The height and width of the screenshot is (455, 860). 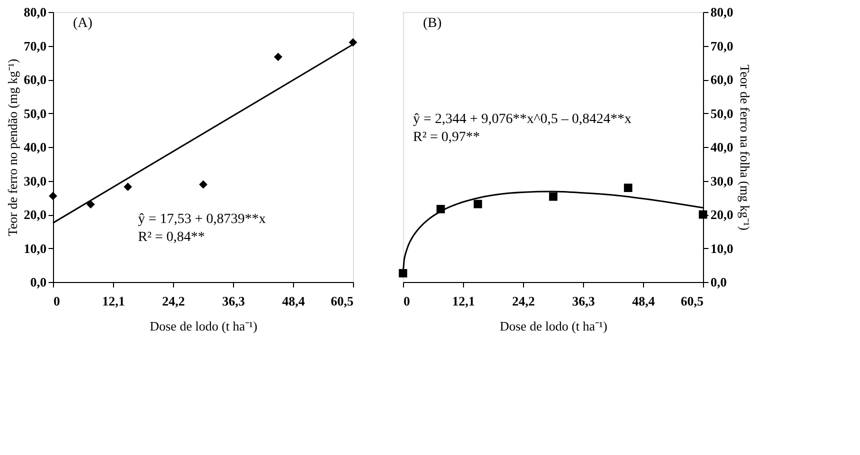 I want to click on y-tick-label: 10,0, so click(x=35, y=248).